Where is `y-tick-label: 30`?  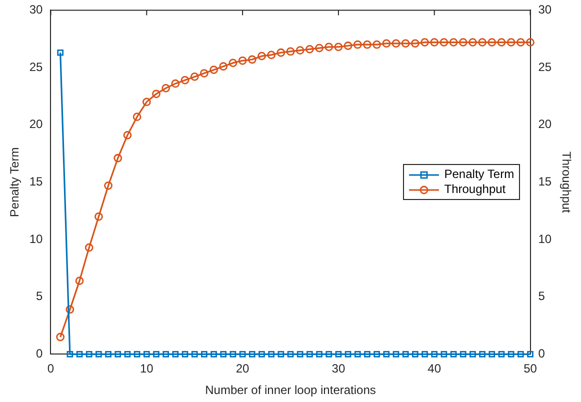 y-tick-label: 30 is located at coordinates (36, 9).